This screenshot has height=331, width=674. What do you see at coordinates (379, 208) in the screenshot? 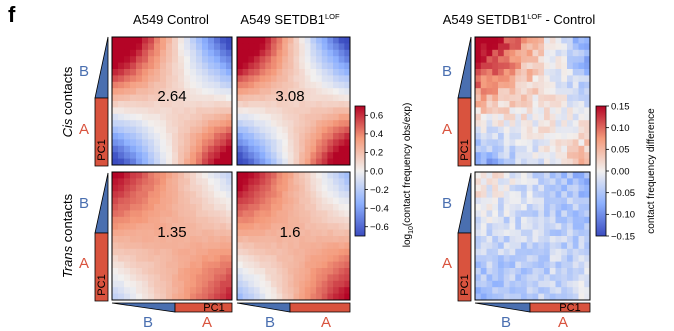
I see `colorbar-tick-label: −0.4` at bounding box center [379, 208].